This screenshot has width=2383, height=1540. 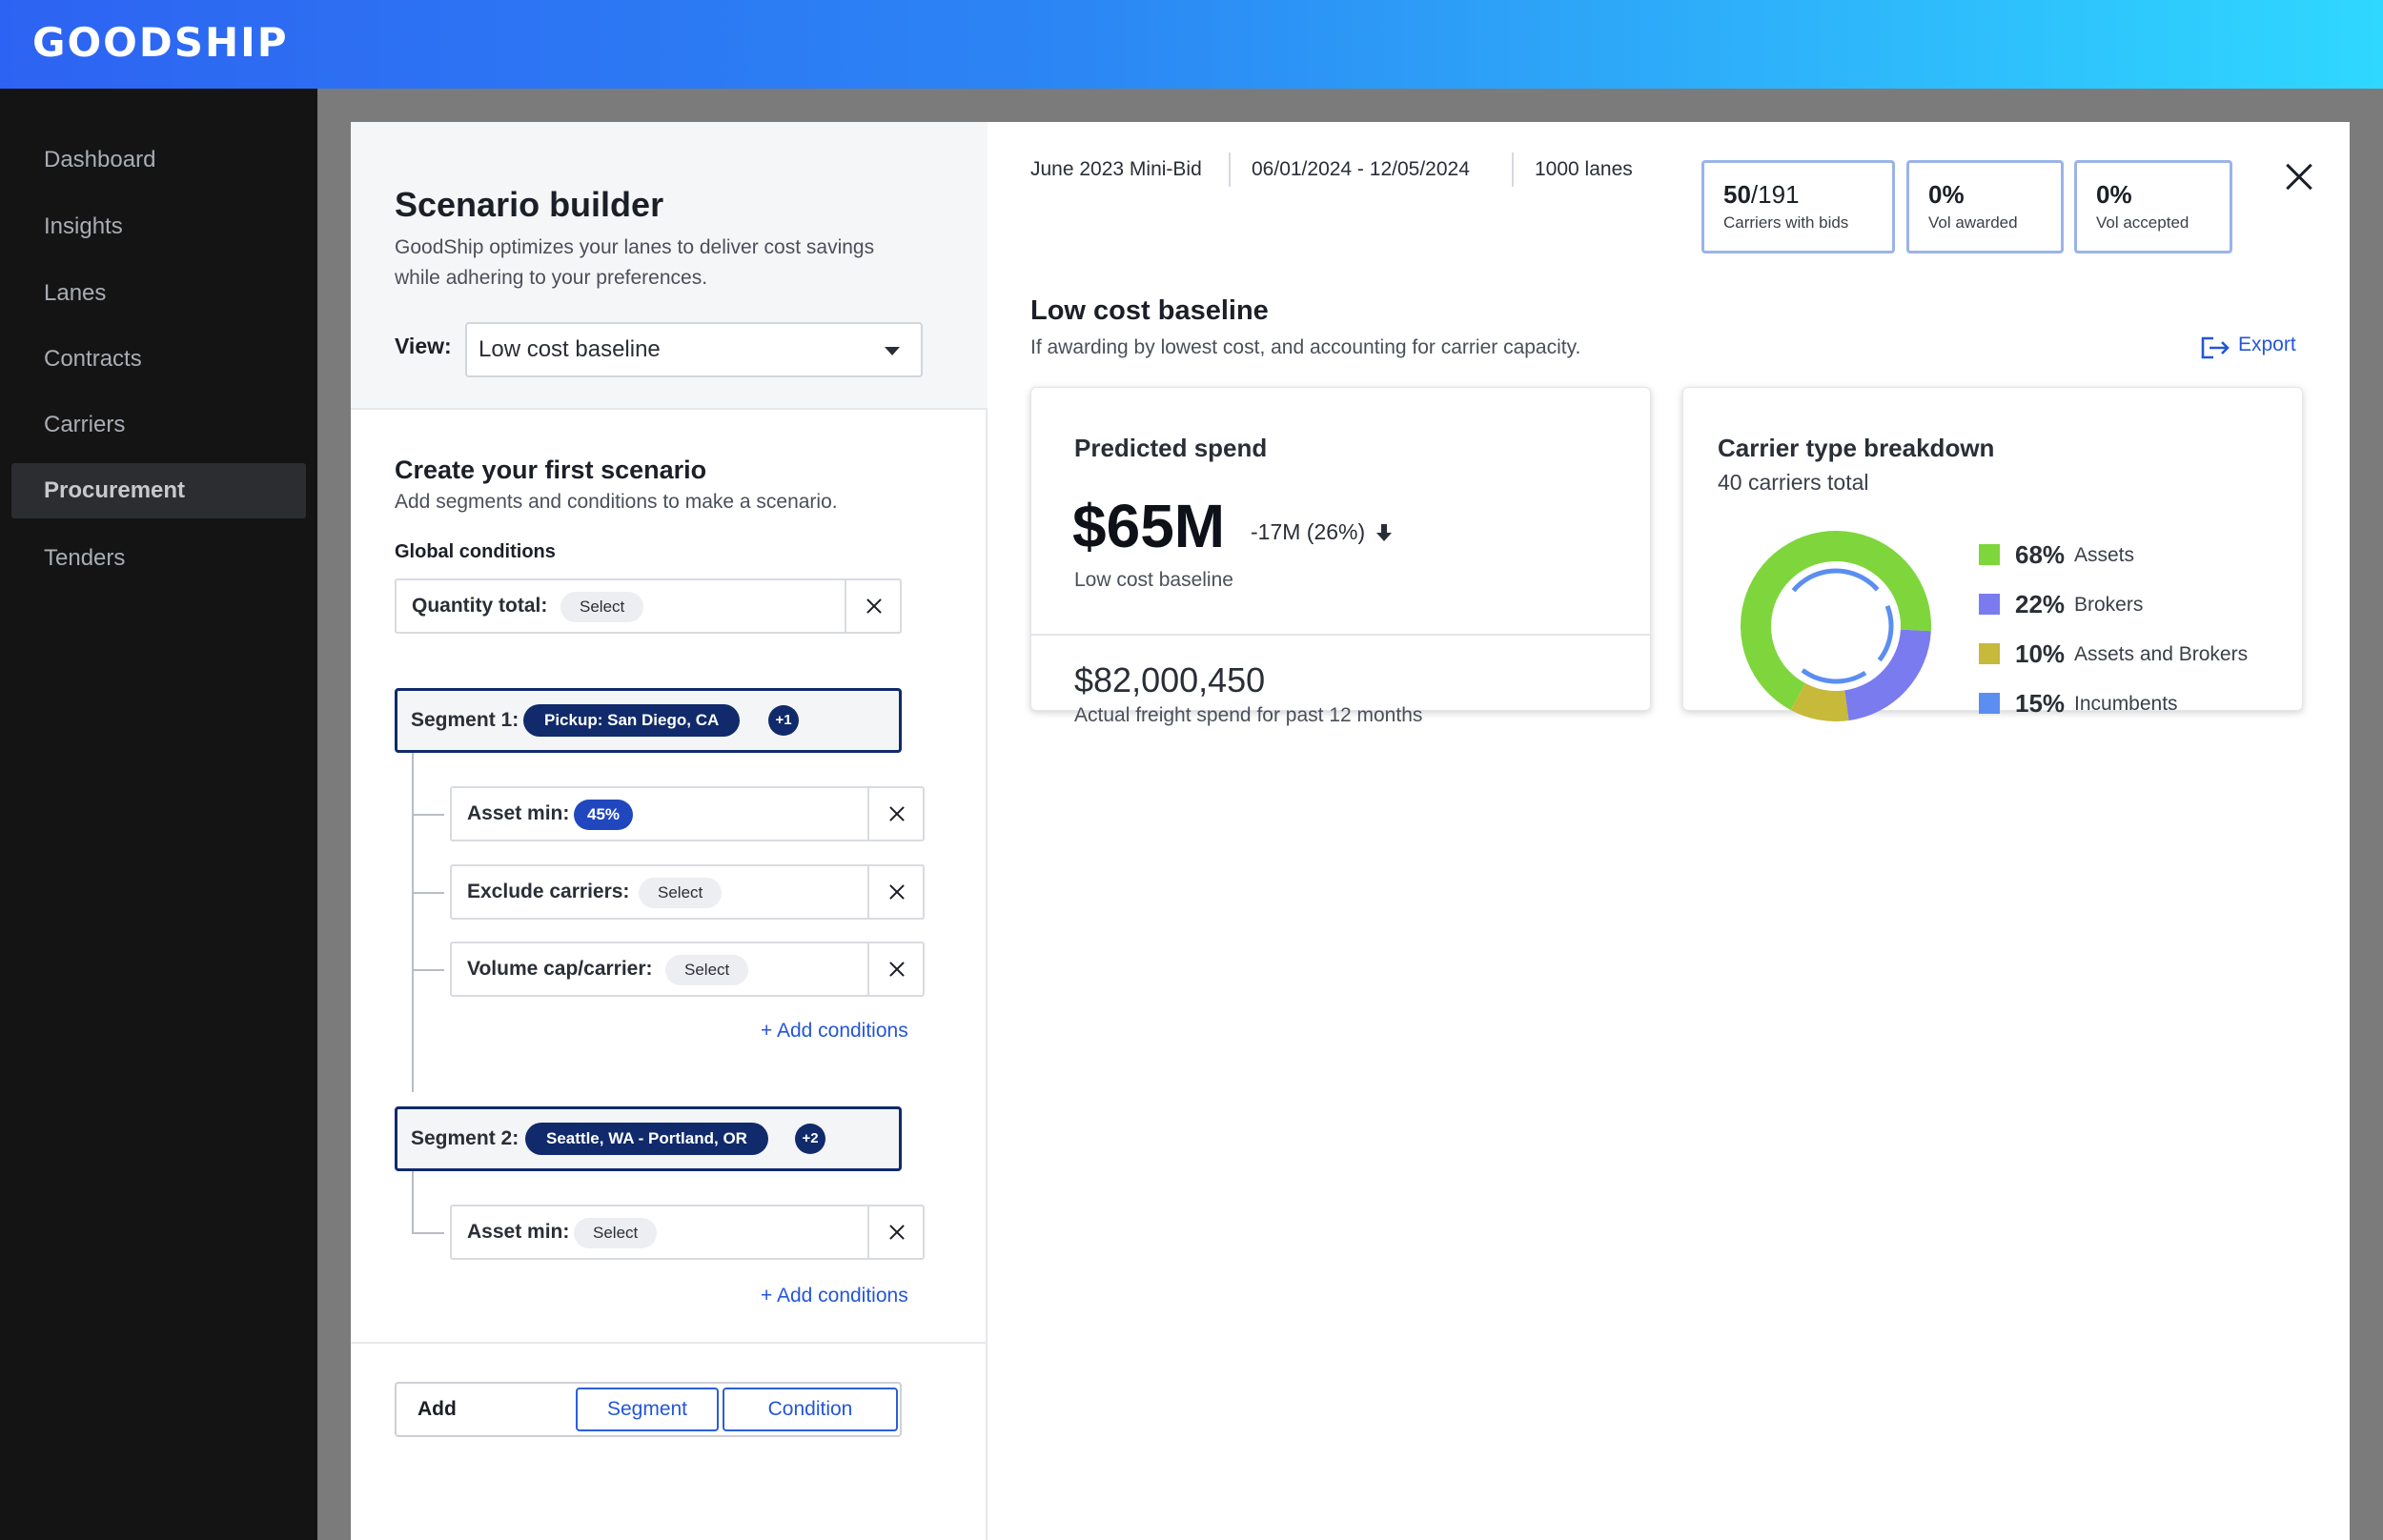 I want to click on carrier-donut-chart, so click(x=1836, y=626).